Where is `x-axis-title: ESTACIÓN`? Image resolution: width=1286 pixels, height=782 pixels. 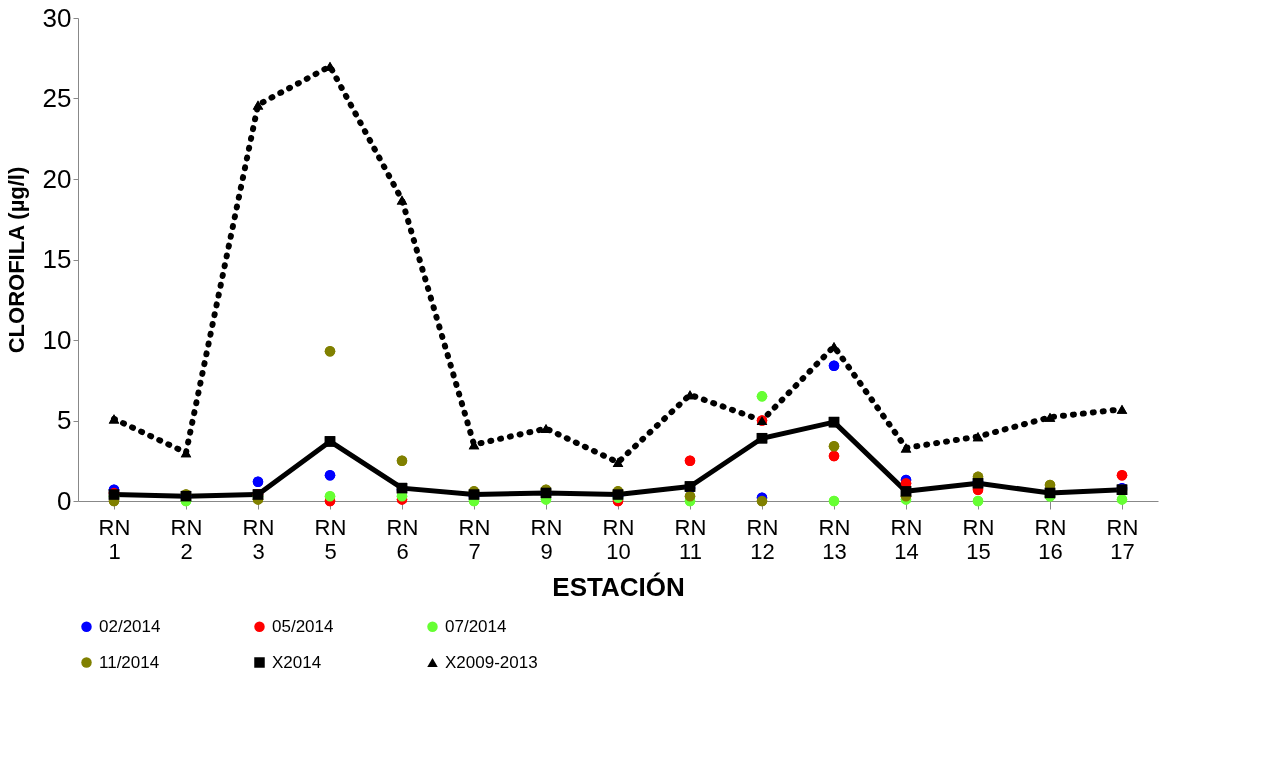 x-axis-title: ESTACIÓN is located at coordinates (618, 586).